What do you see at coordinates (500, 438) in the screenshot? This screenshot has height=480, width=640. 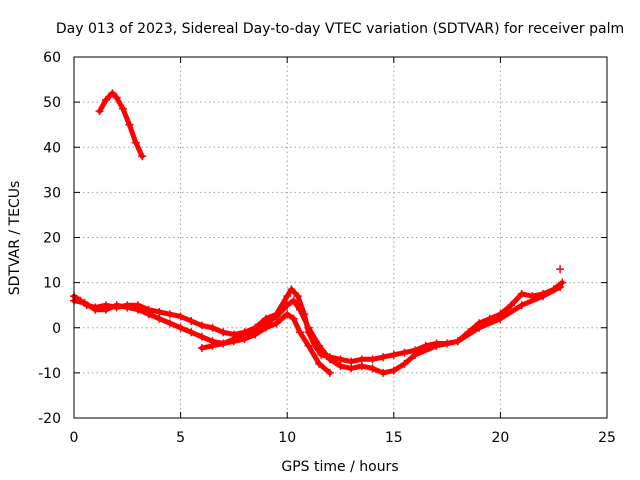 I see `x-tick-label: 20` at bounding box center [500, 438].